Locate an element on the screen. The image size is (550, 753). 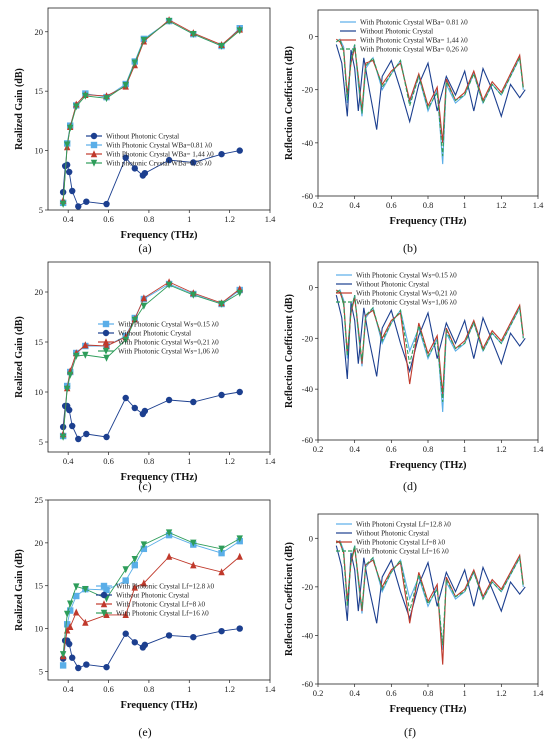
x-tick-label: 0.4 is located at coordinates (354, 449).